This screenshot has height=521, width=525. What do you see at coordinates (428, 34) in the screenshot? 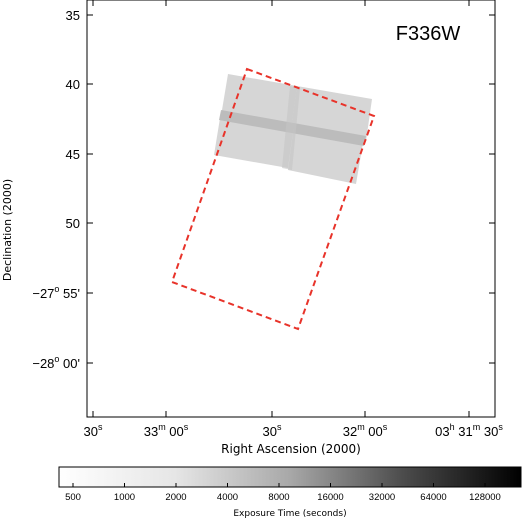
I see `filter-title: F336W` at bounding box center [428, 34].